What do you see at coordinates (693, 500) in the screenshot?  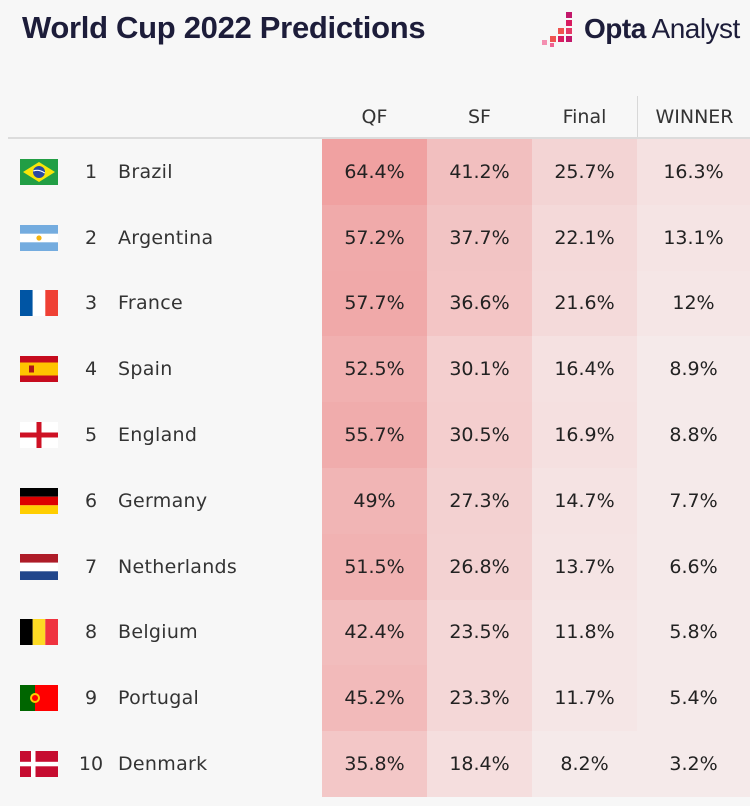 I see `cell-winner: 7.7%` at bounding box center [693, 500].